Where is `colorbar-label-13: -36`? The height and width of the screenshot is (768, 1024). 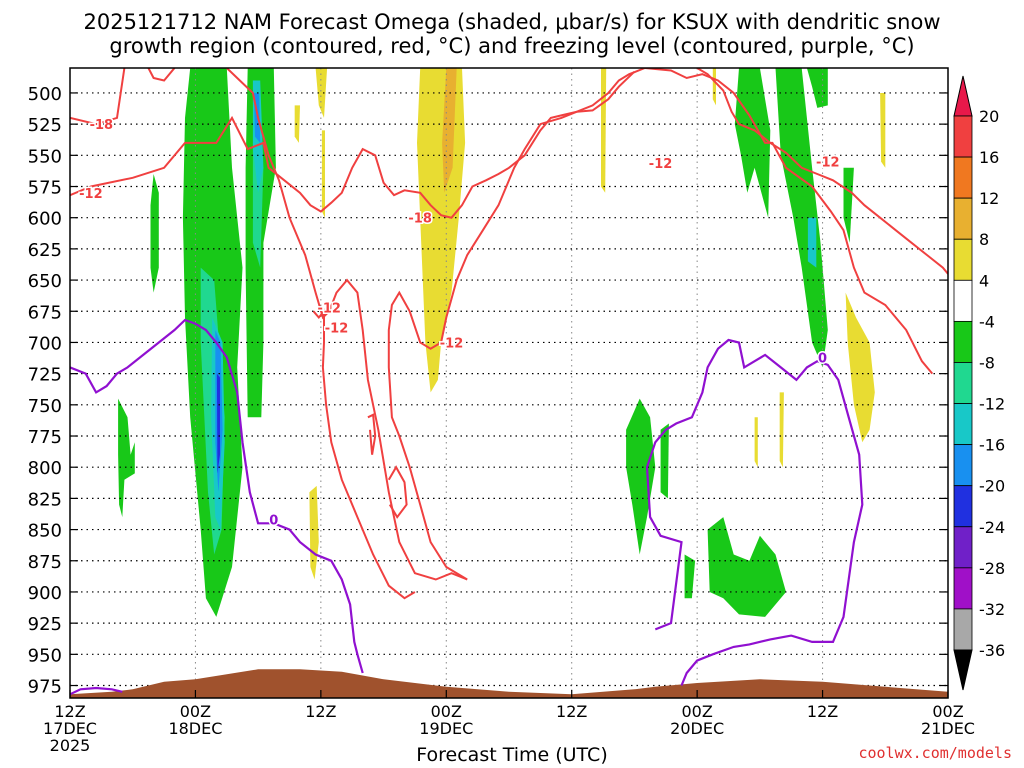 colorbar-label-13: -36 is located at coordinates (992, 650).